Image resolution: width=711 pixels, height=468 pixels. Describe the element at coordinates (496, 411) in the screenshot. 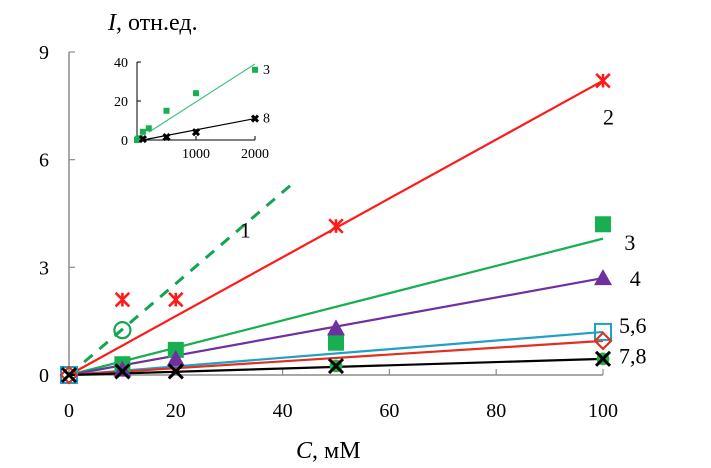

I see `x-tick-label: 80` at that location.